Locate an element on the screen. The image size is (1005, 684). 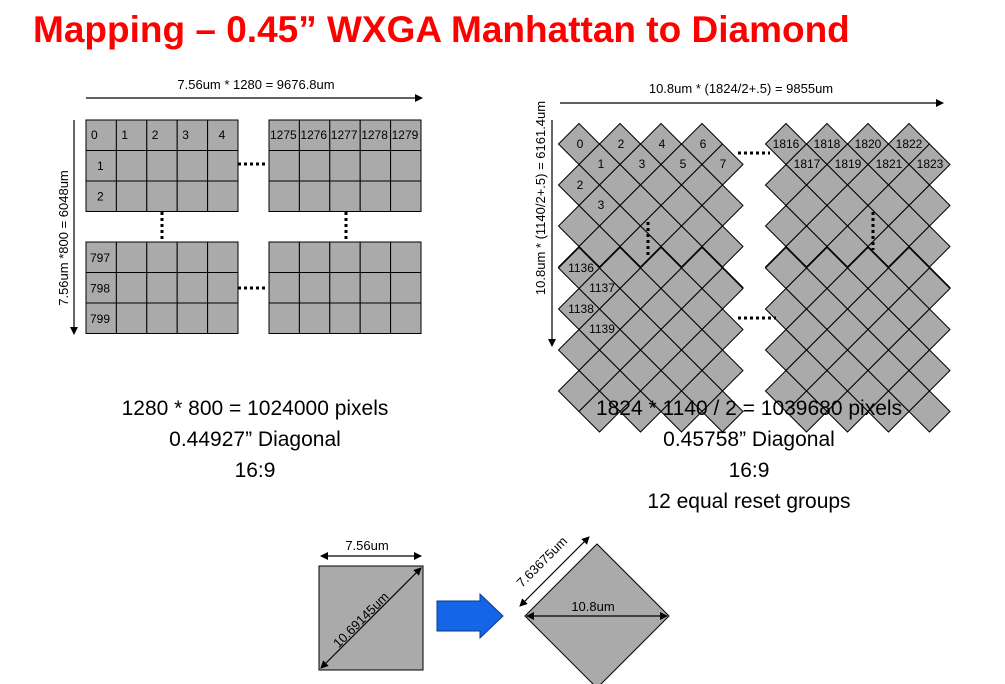
manhattan-row-label: 1 is located at coordinates (100, 166).